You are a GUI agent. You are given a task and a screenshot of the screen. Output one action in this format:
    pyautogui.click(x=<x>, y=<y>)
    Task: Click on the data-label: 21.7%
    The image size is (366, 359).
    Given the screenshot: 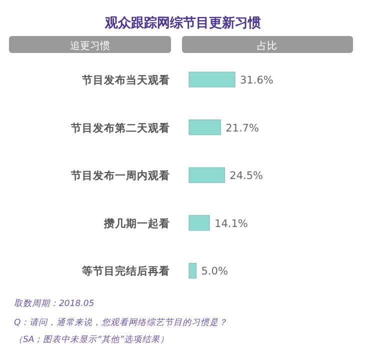 What is the action you would take?
    pyautogui.click(x=242, y=128)
    